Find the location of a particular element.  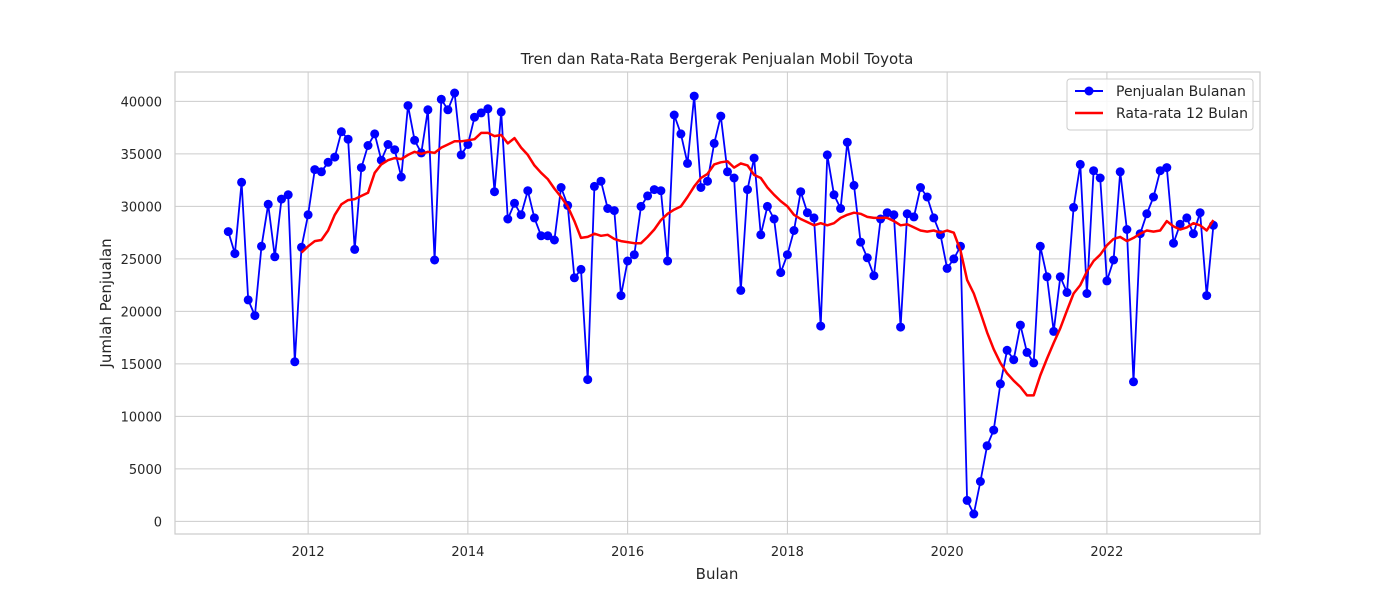

y-tick-label: 40000 is located at coordinates (141, 102).